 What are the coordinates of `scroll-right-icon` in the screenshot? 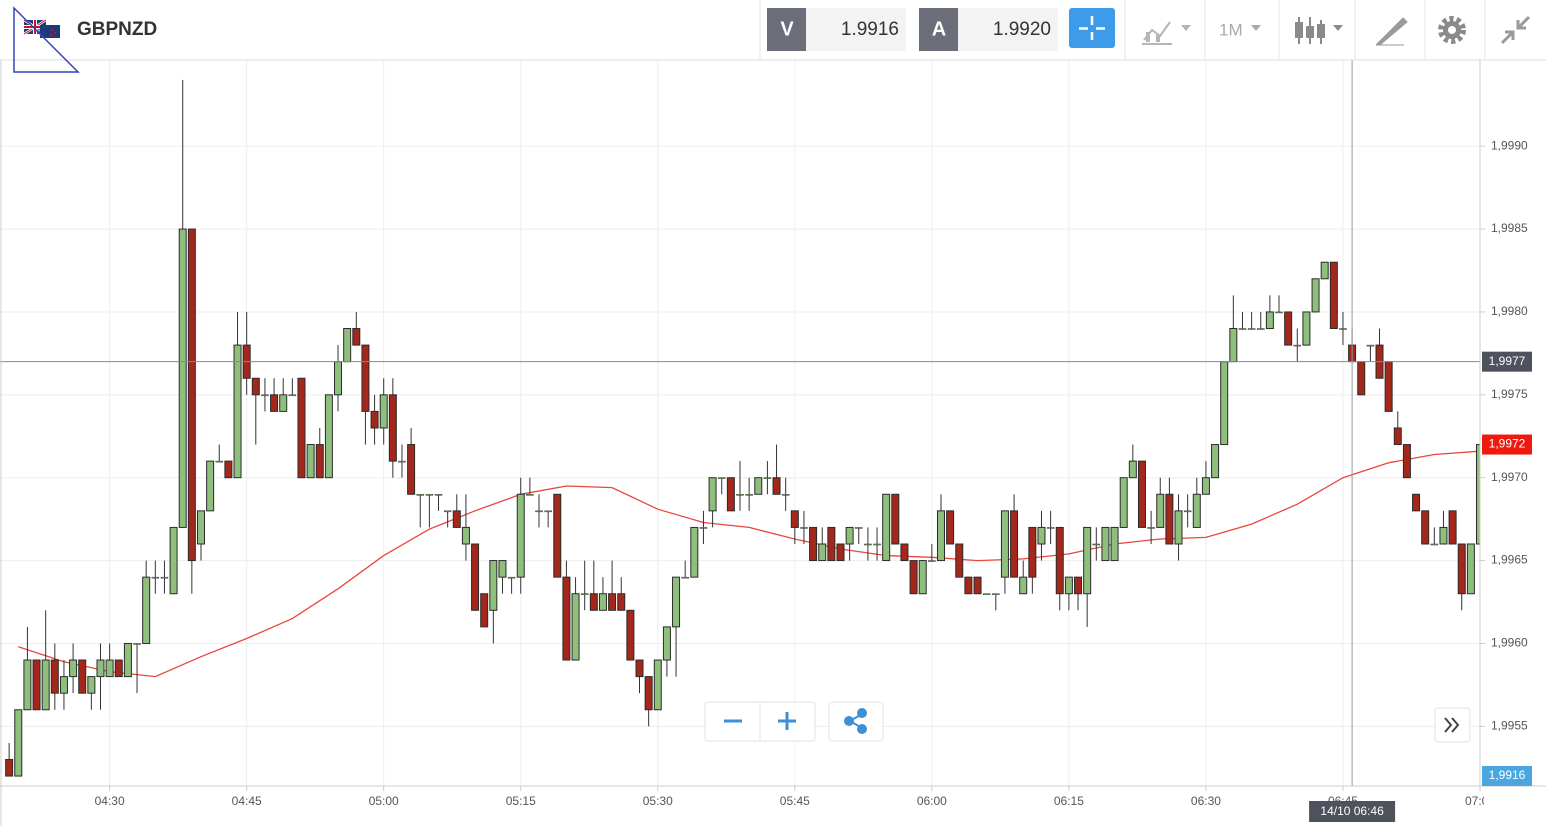 It's located at (1452, 725).